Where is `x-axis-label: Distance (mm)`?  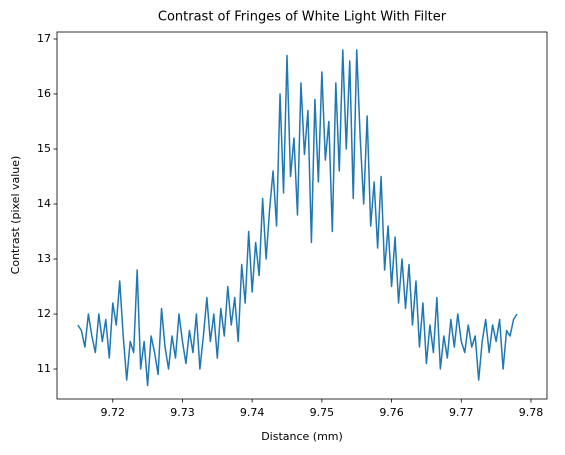 x-axis-label: Distance (mm) is located at coordinates (302, 436).